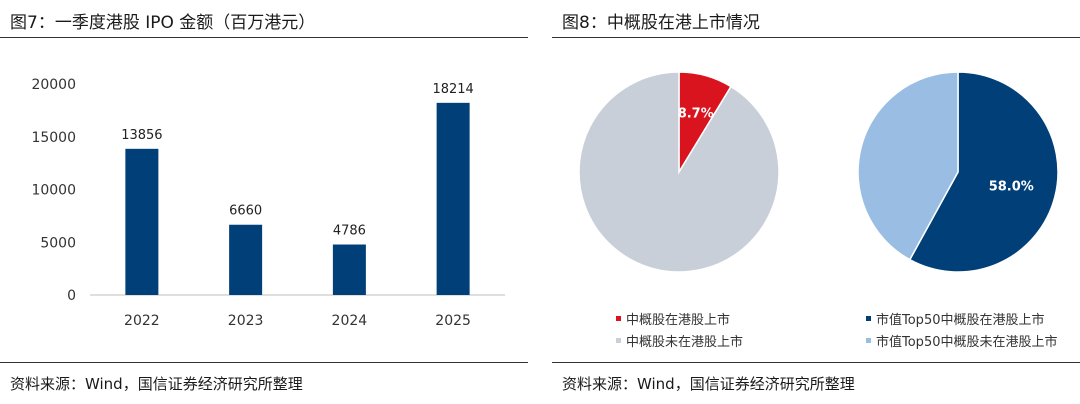 The height and width of the screenshot is (404, 1080). What do you see at coordinates (163, 23) in the screenshot?
I see `figure-7-title: 图7：一季度港股 IPO 金额（百万港元）` at bounding box center [163, 23].